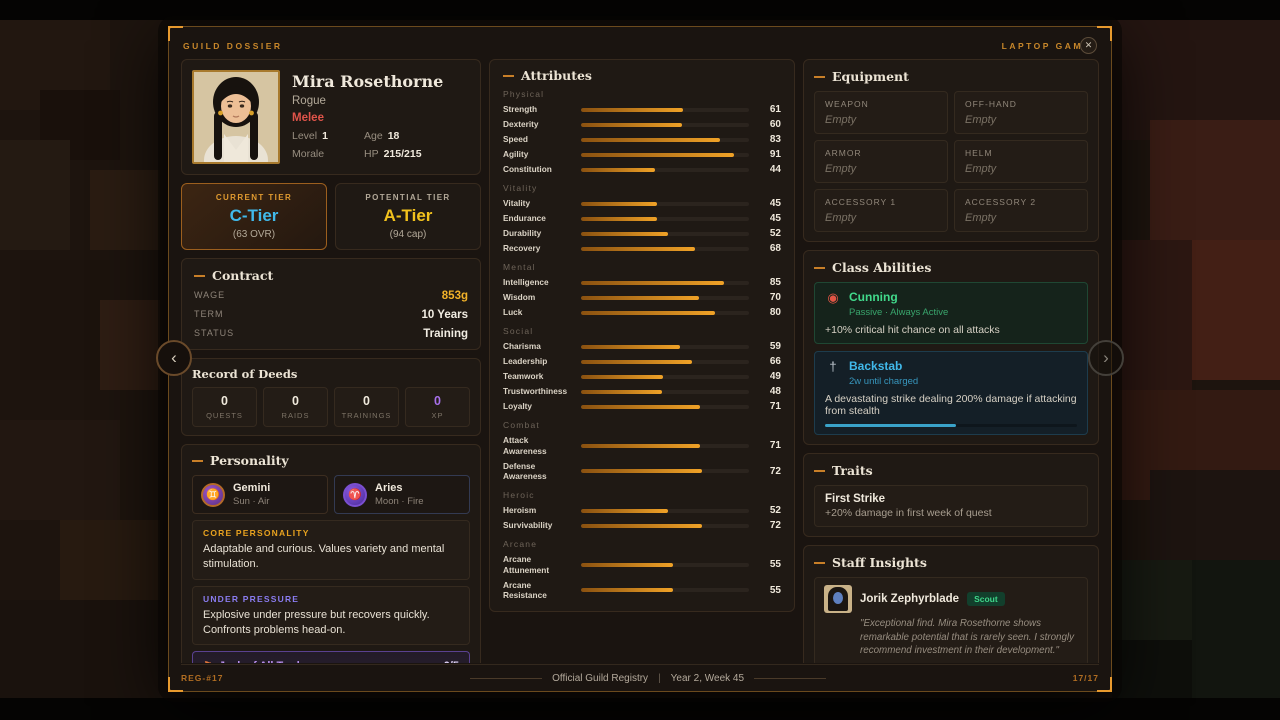 This screenshot has height=720, width=1280. What do you see at coordinates (236, 117) in the screenshot?
I see `character-portrait` at bounding box center [236, 117].